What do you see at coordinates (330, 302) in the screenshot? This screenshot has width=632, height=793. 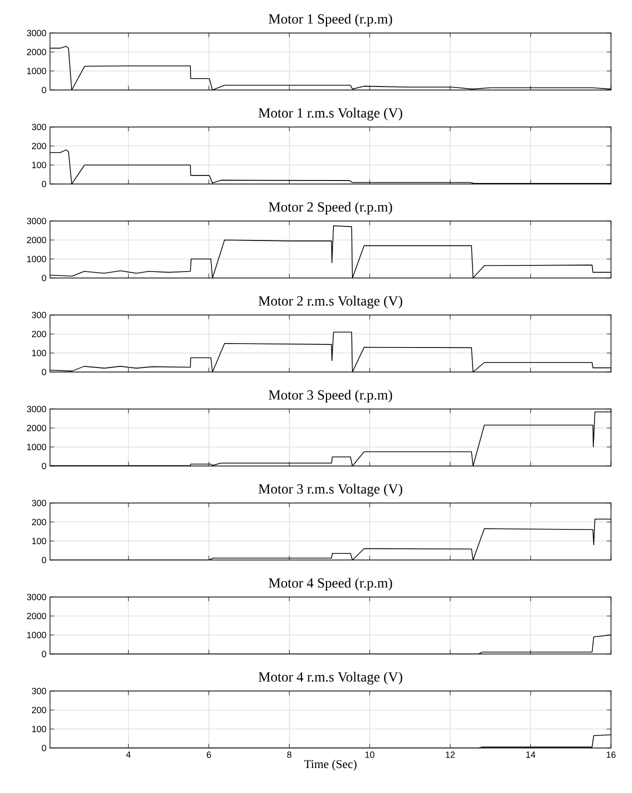 I see `chart-title: Motor 2 r.m.s Voltage (V)` at bounding box center [330, 302].